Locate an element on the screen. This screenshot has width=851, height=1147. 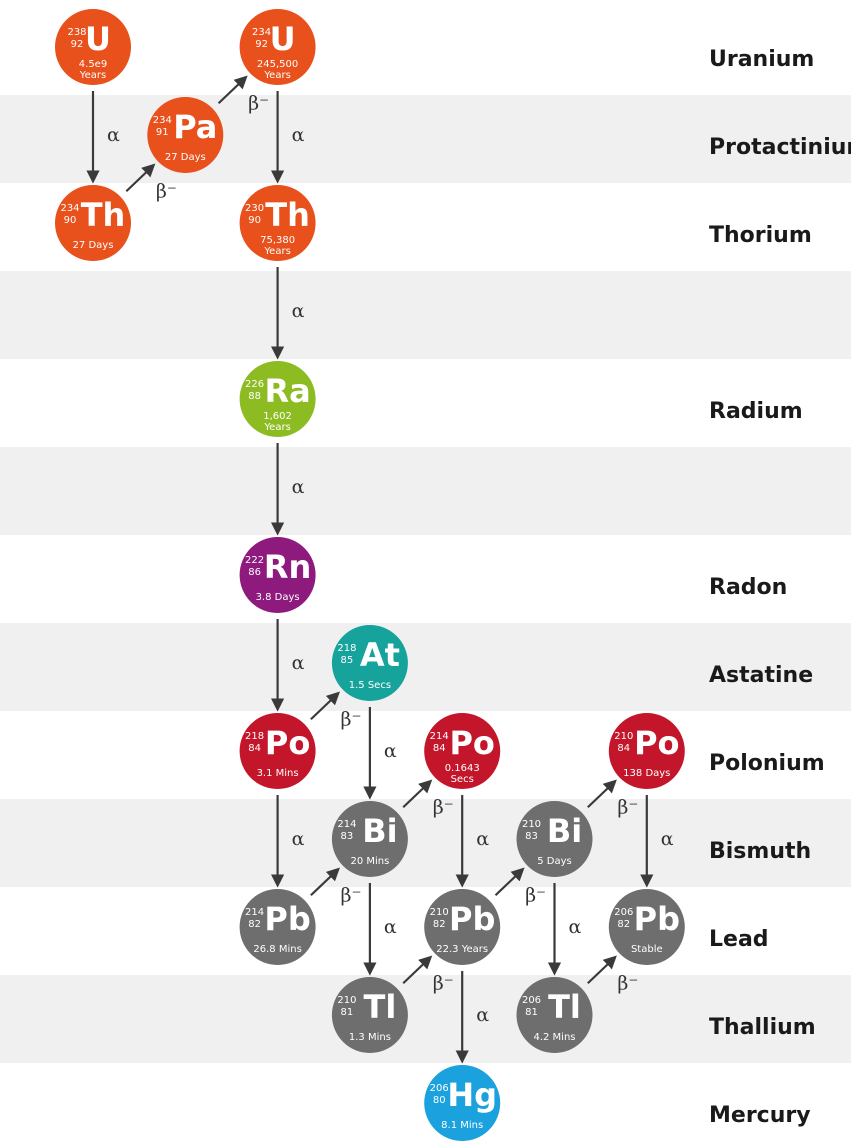
atomic-number: 81 is located at coordinates (531, 1012).